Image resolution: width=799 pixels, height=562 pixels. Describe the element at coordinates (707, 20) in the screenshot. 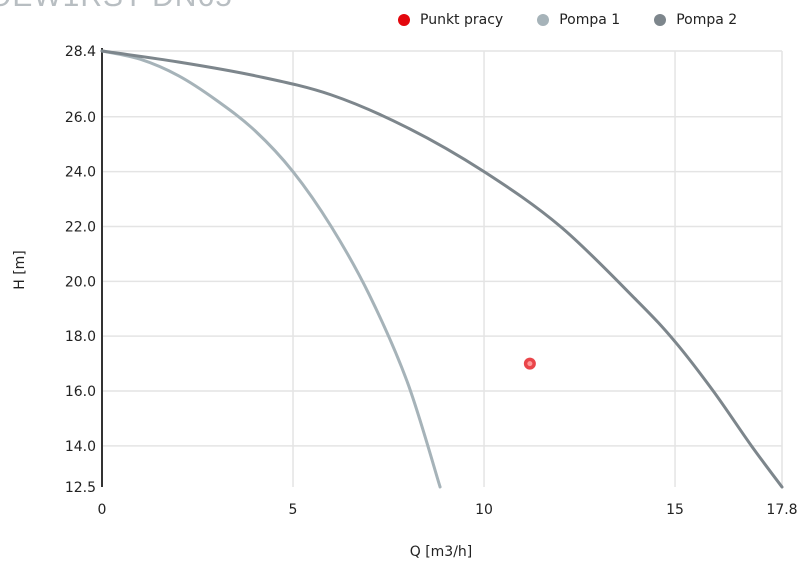

I see `legend-label-pompa-2: Pompa 2` at that location.